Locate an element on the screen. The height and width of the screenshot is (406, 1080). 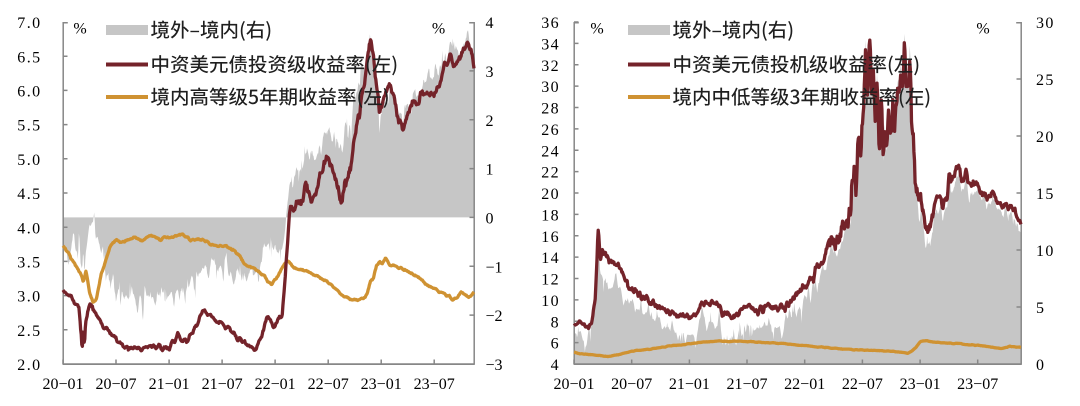
svg-text: 18 is located at coordinates (550, 216).